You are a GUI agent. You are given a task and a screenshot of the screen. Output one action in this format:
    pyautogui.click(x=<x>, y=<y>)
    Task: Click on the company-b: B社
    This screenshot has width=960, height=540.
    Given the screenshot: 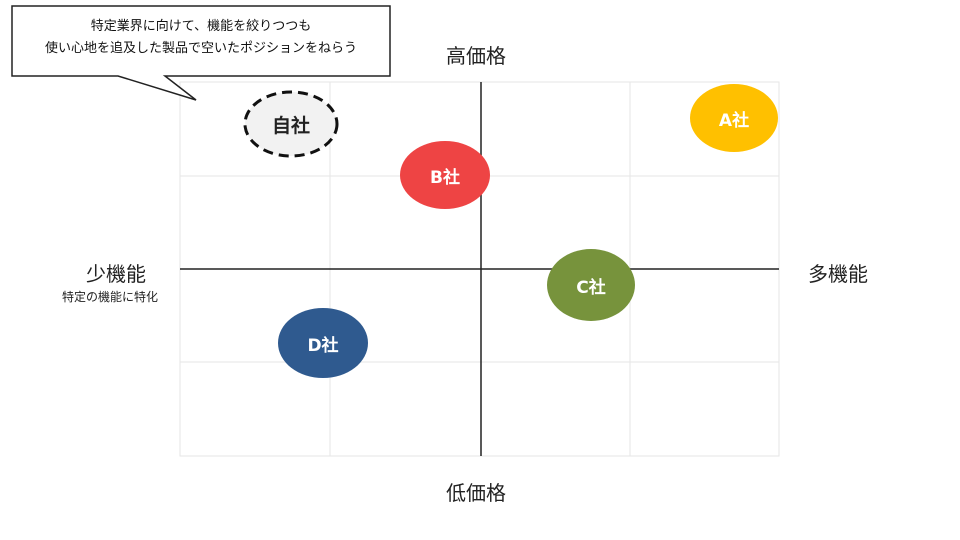 What is the action you would take?
    pyautogui.click(x=445, y=175)
    